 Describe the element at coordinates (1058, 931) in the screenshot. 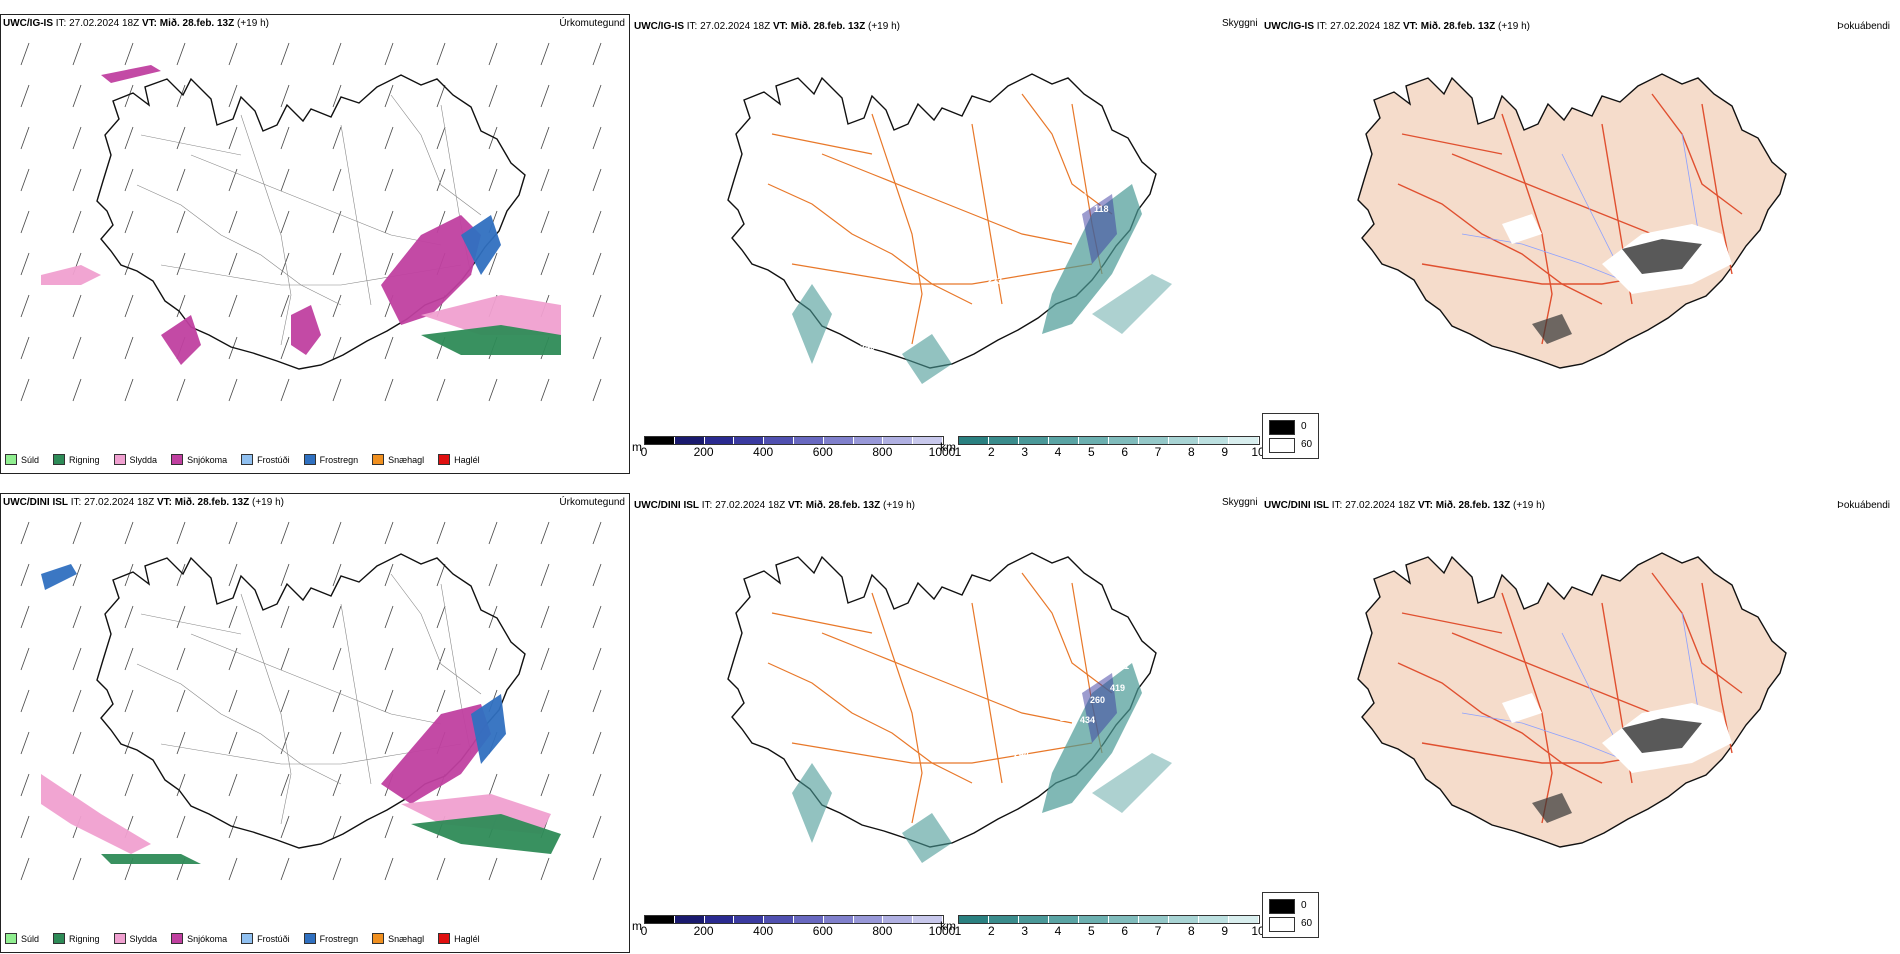

I see `scale-tick-label: 4` at that location.